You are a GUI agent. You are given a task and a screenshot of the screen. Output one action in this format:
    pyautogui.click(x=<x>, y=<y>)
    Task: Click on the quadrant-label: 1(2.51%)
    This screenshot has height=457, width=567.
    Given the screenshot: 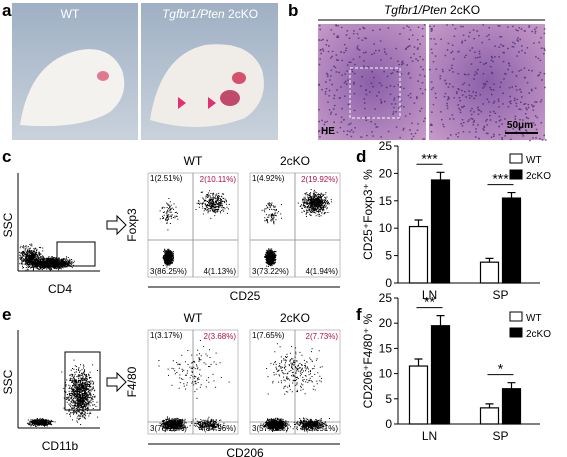 What is the action you would take?
    pyautogui.click(x=166, y=178)
    